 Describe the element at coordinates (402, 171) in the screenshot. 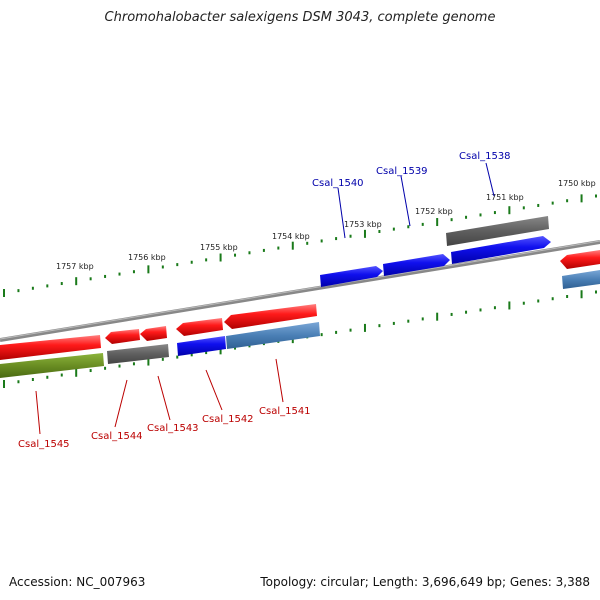

I see `label-csal-1539: Csal_1539` at that location.